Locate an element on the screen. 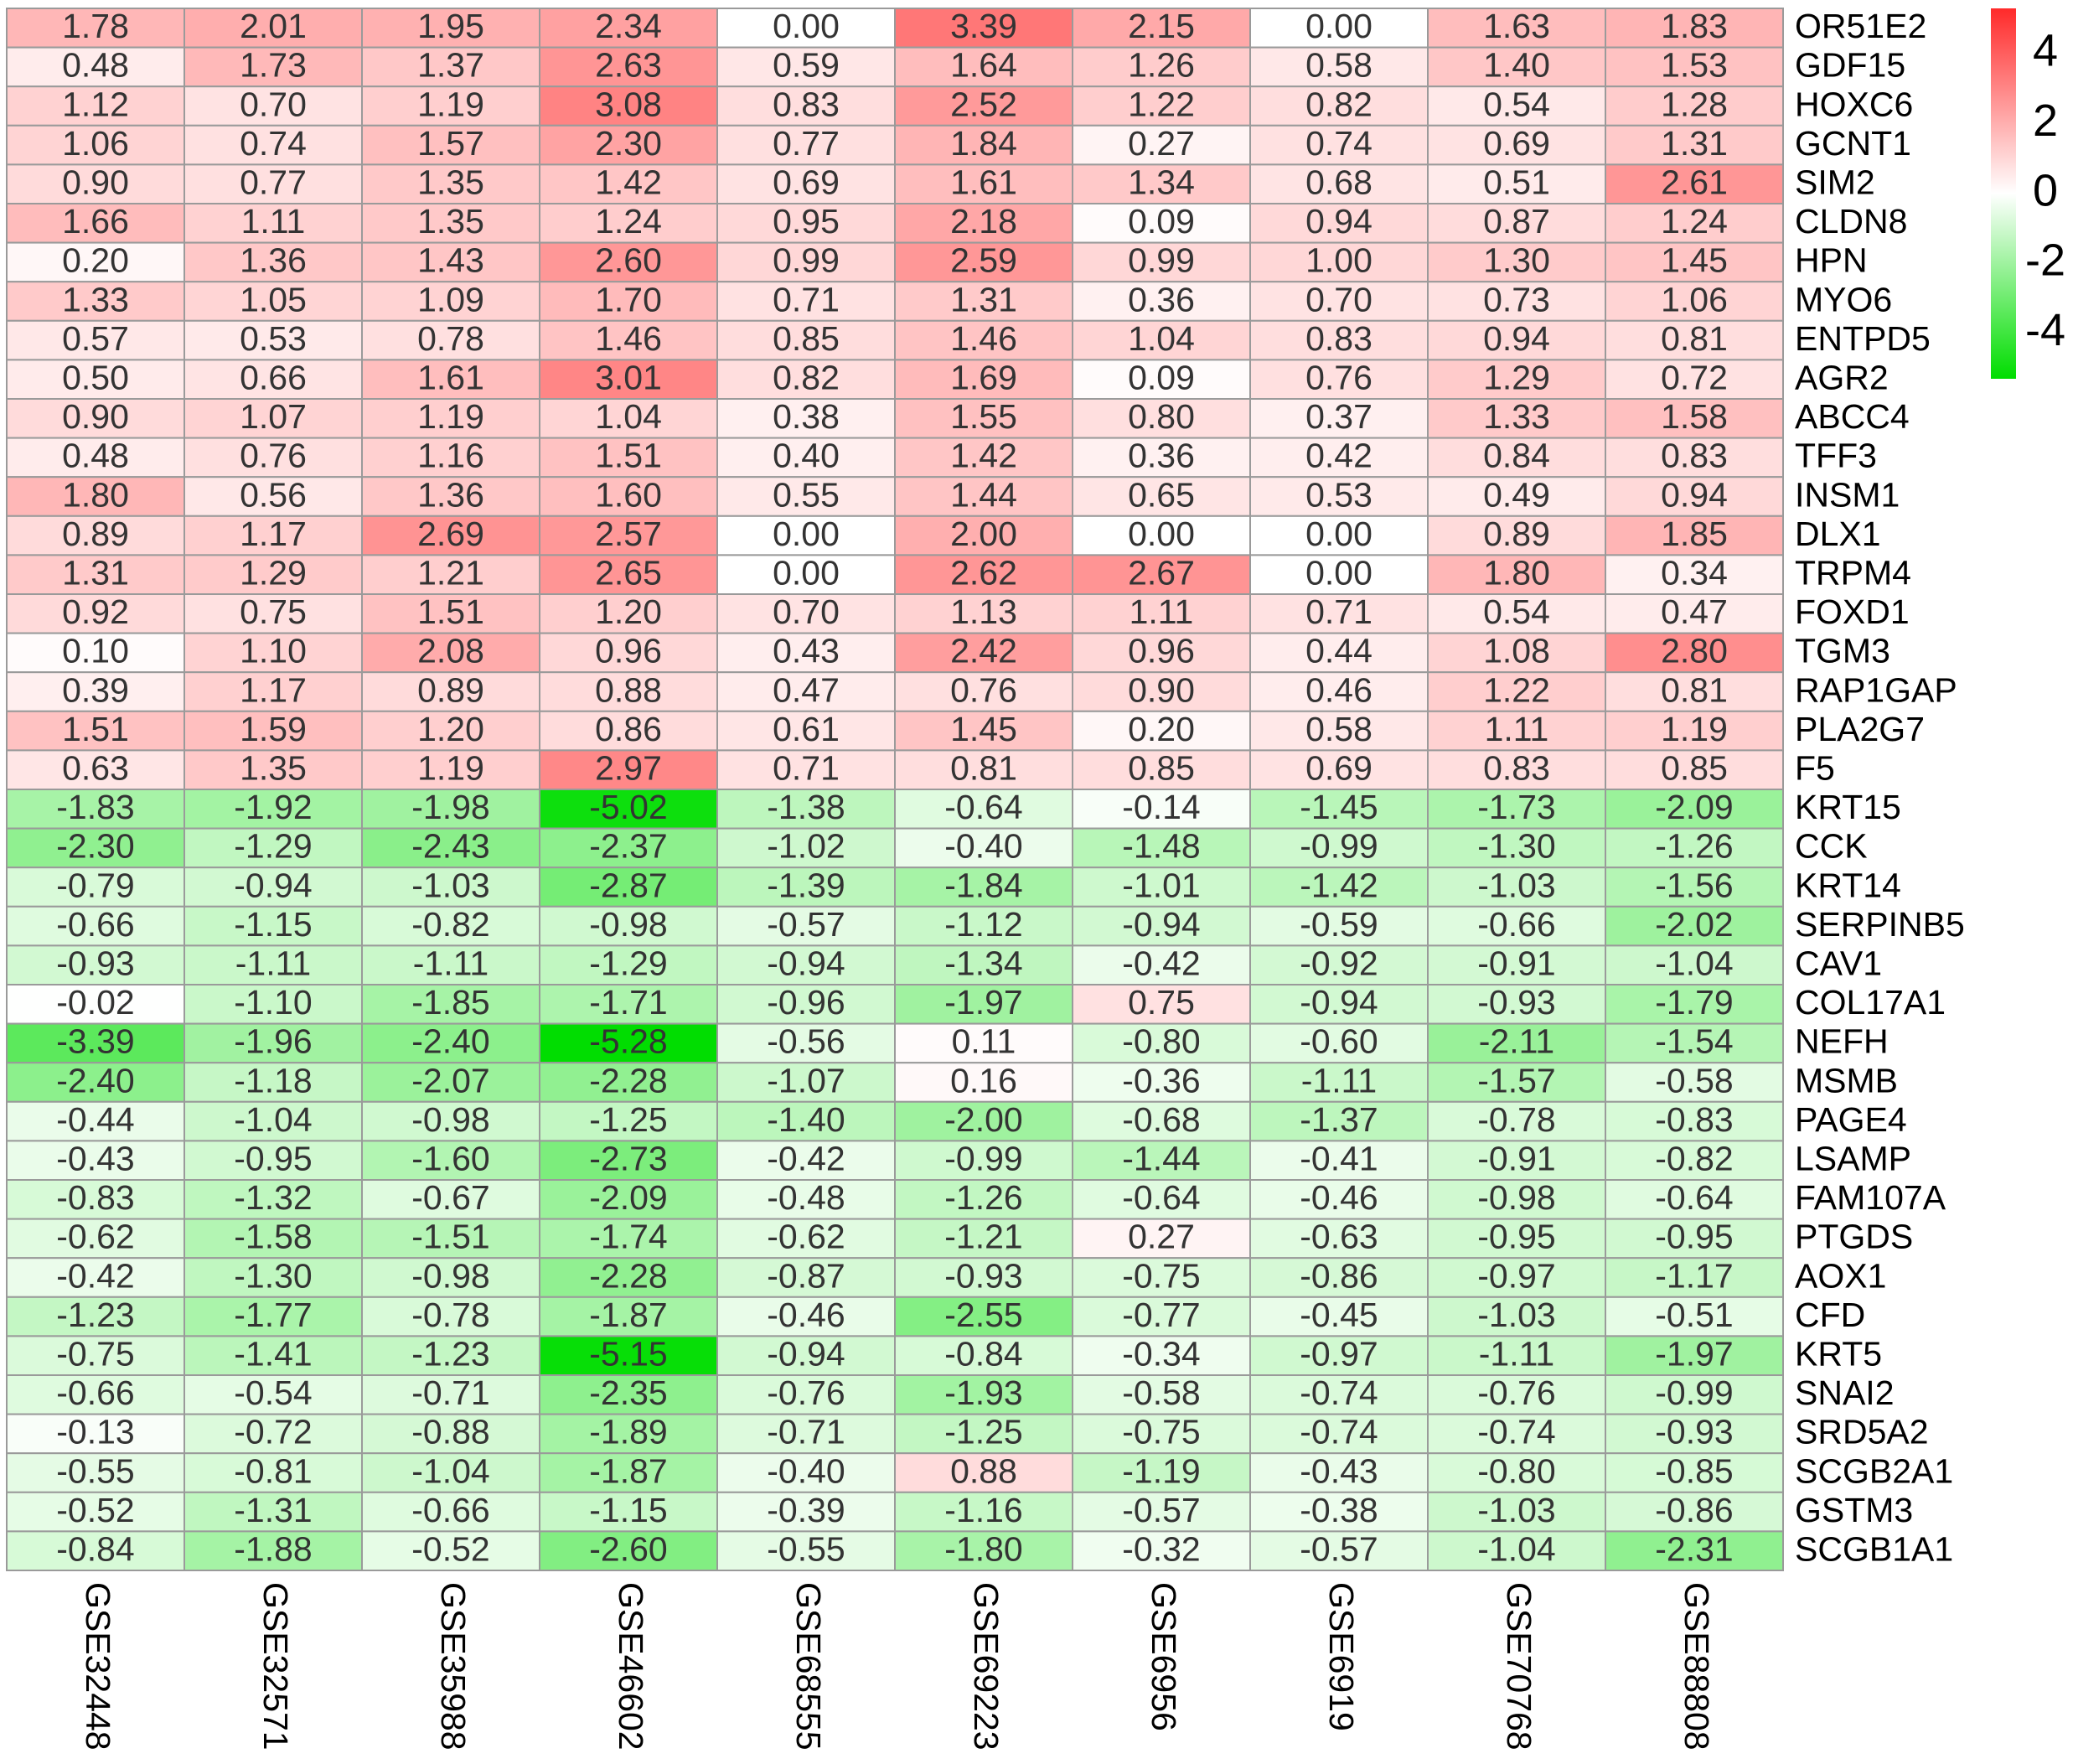  row-label: SERPINB5 is located at coordinates (1880, 924).